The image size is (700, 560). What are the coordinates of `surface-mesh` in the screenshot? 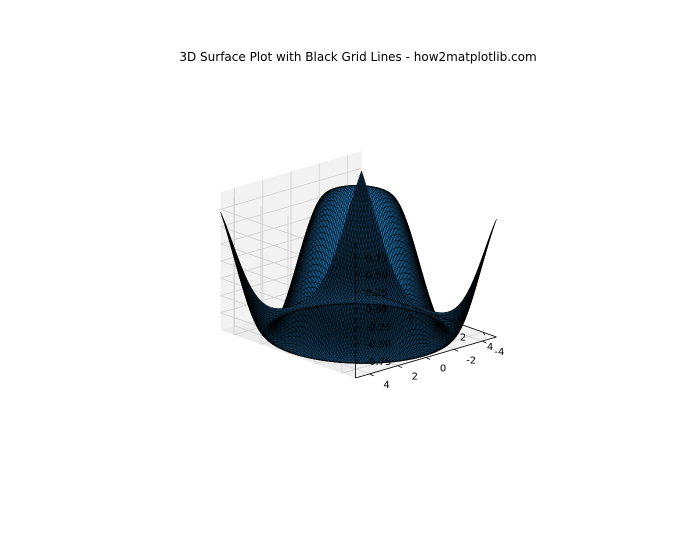 It's located at (358, 267).